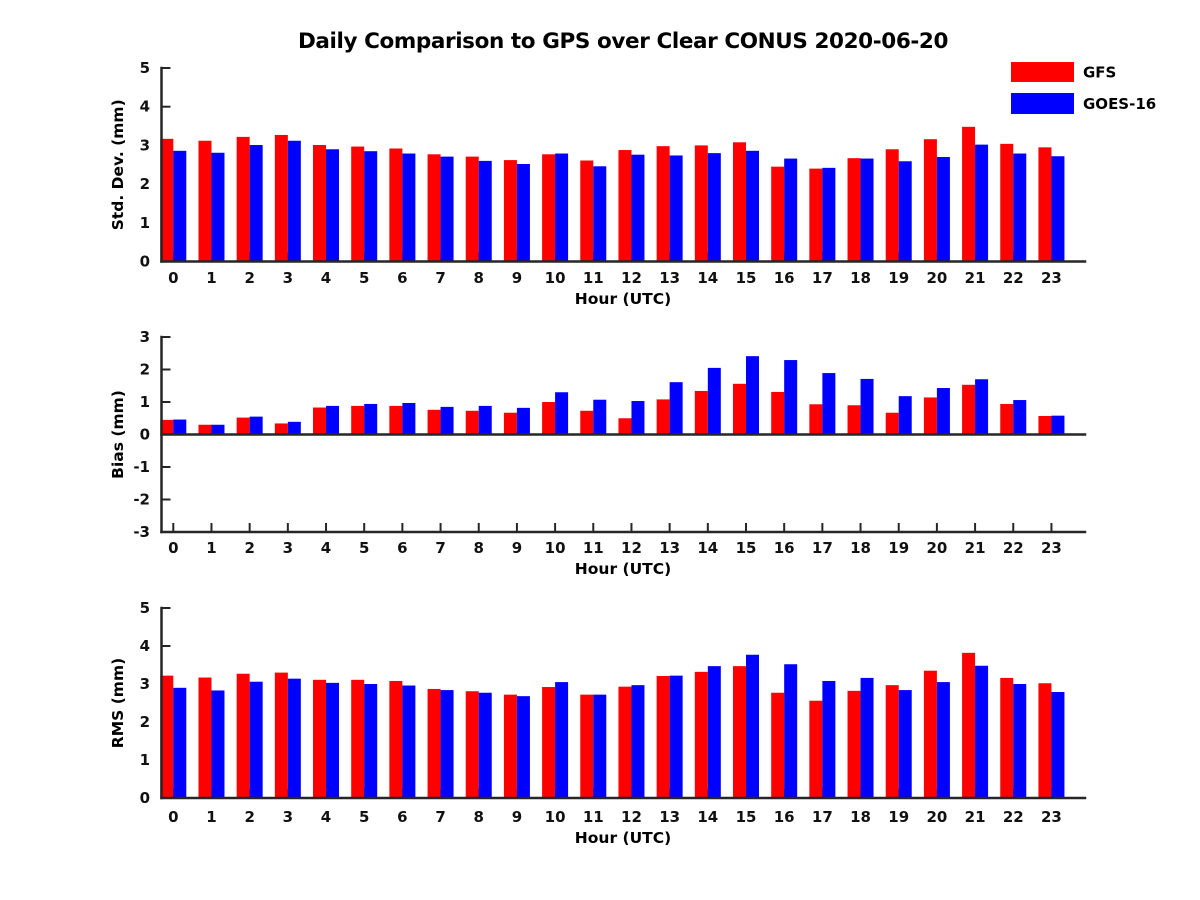 Image resolution: width=1200 pixels, height=900 pixels. Describe the element at coordinates (118, 434) in the screenshot. I see `y-axis-label-bias: Bias (mm)` at that location.